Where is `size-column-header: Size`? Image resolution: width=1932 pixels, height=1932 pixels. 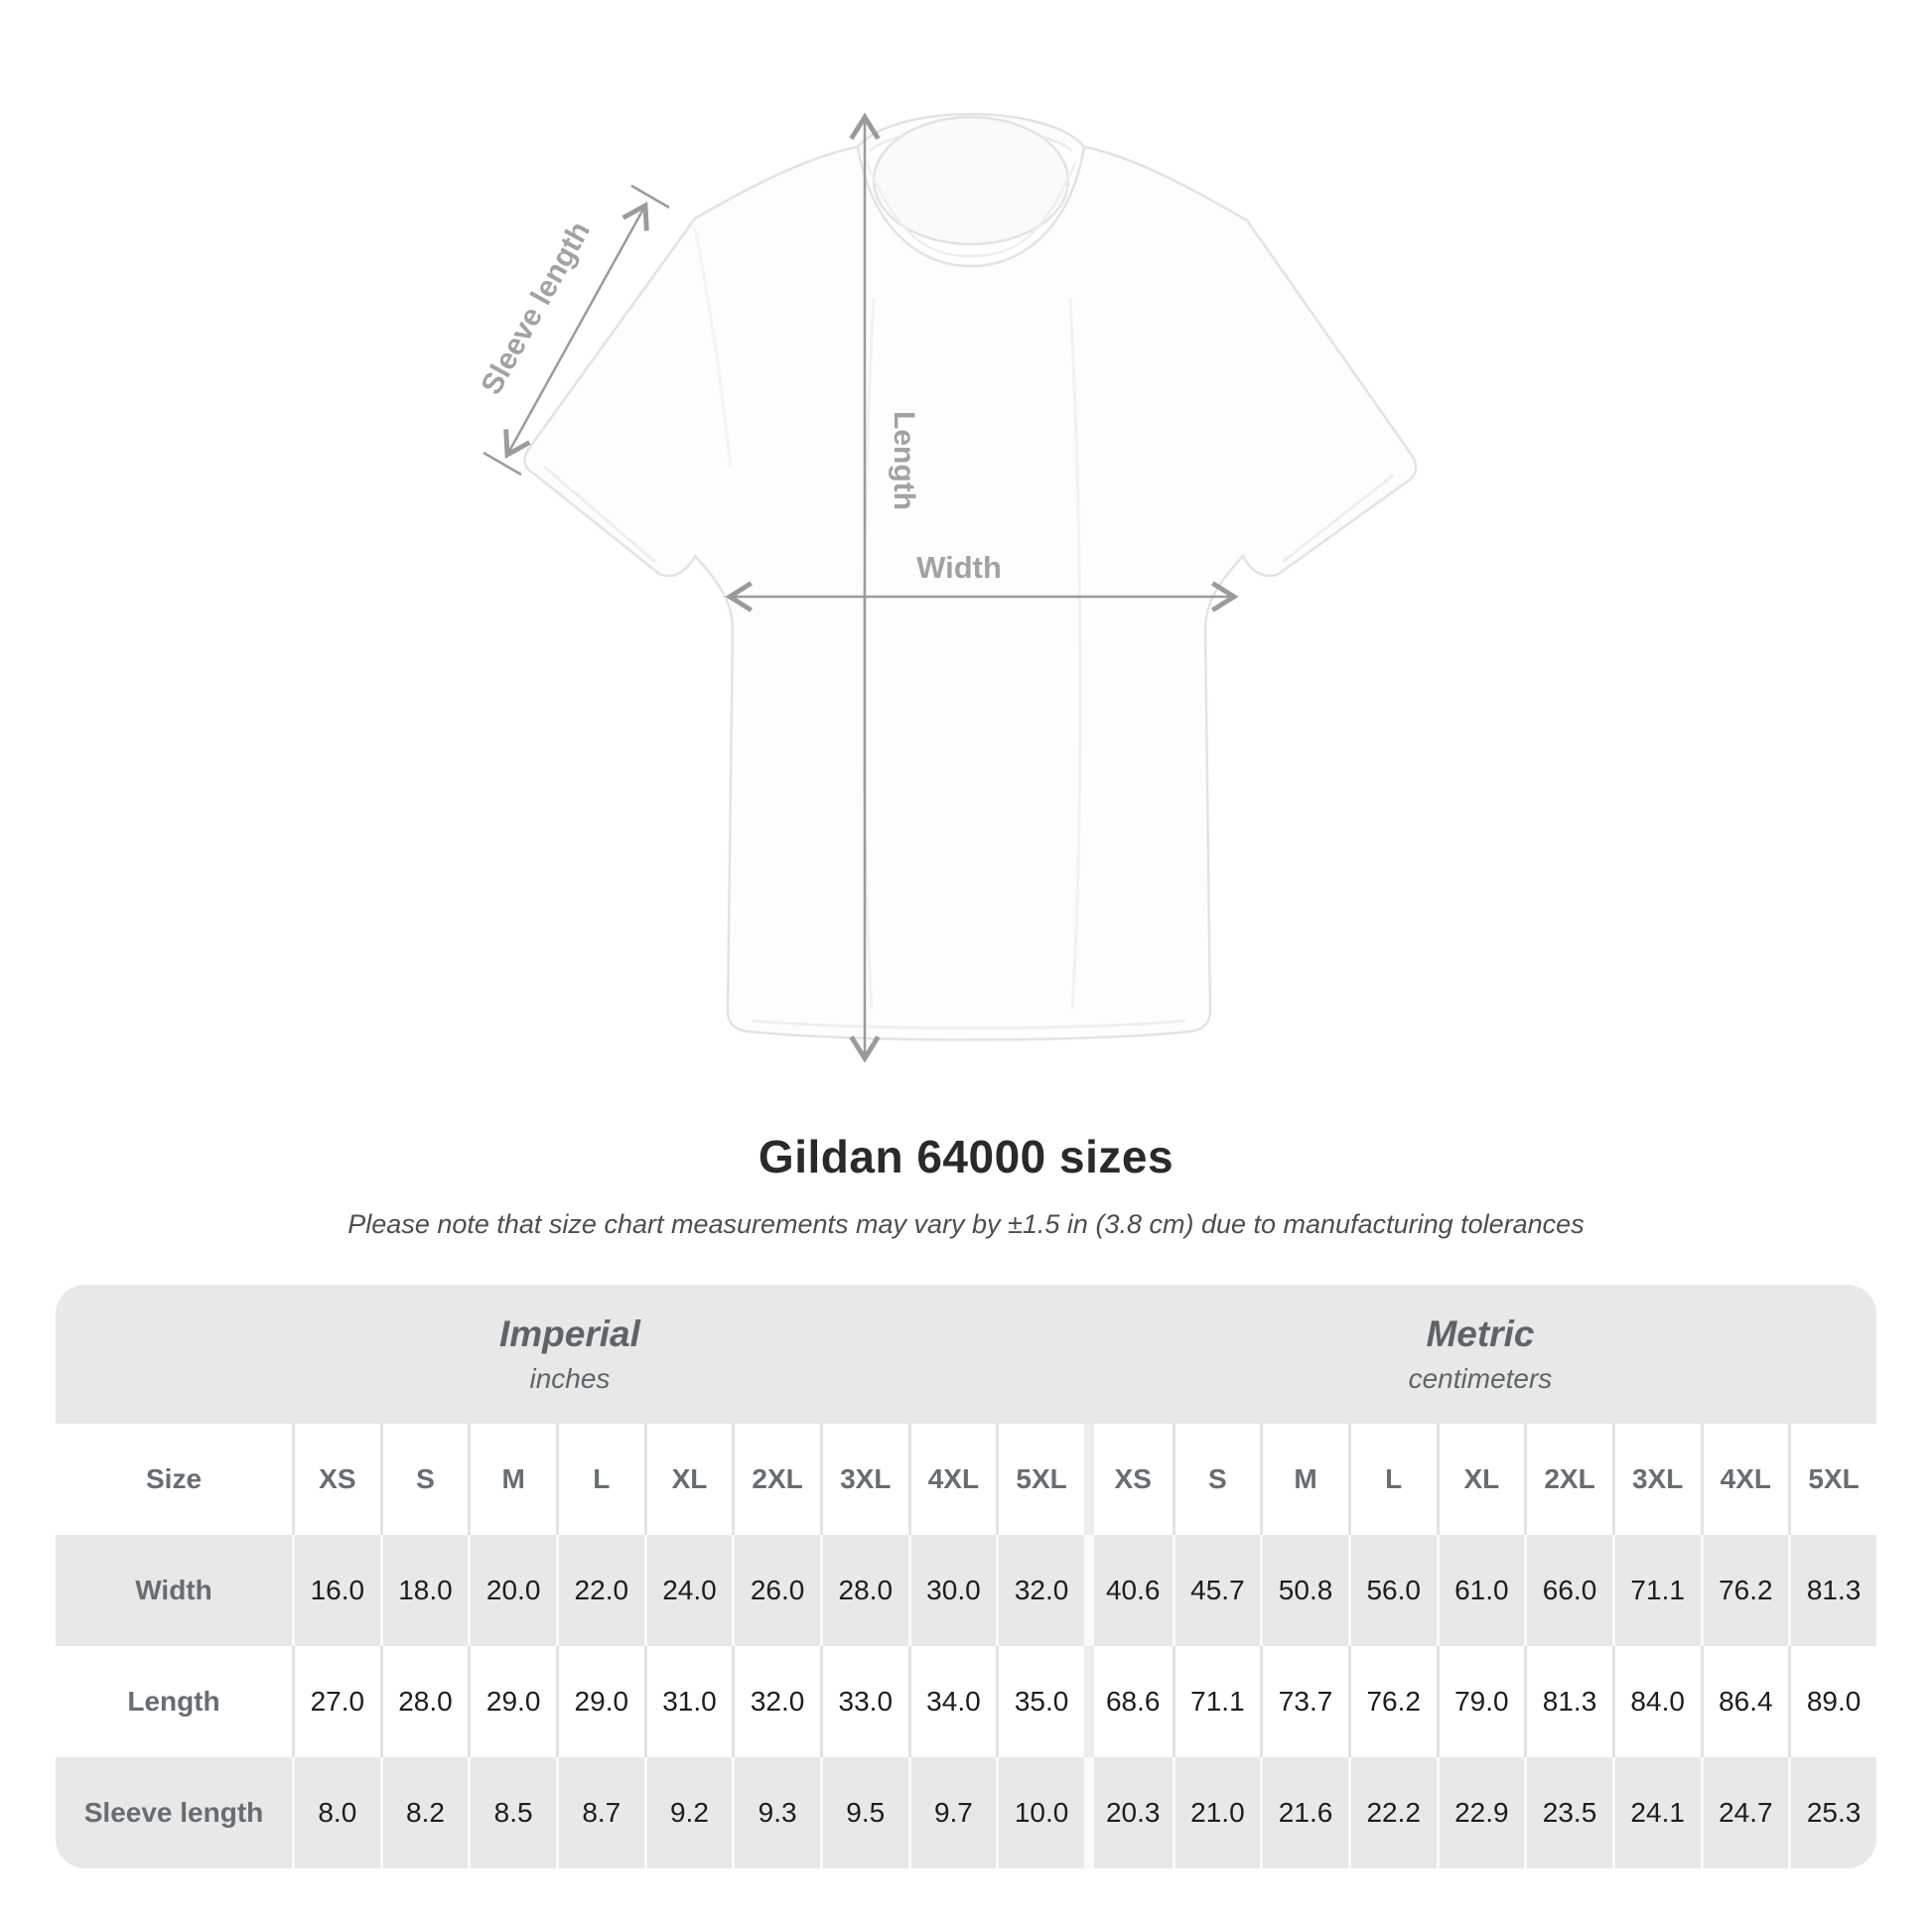
size-column-header: Size is located at coordinates (174, 1480).